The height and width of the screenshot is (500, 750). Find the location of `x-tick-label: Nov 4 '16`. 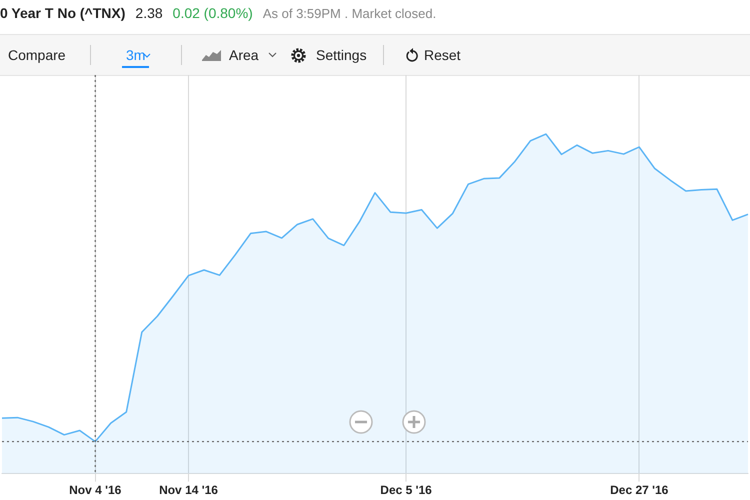

x-tick-label: Nov 4 '16 is located at coordinates (95, 490).